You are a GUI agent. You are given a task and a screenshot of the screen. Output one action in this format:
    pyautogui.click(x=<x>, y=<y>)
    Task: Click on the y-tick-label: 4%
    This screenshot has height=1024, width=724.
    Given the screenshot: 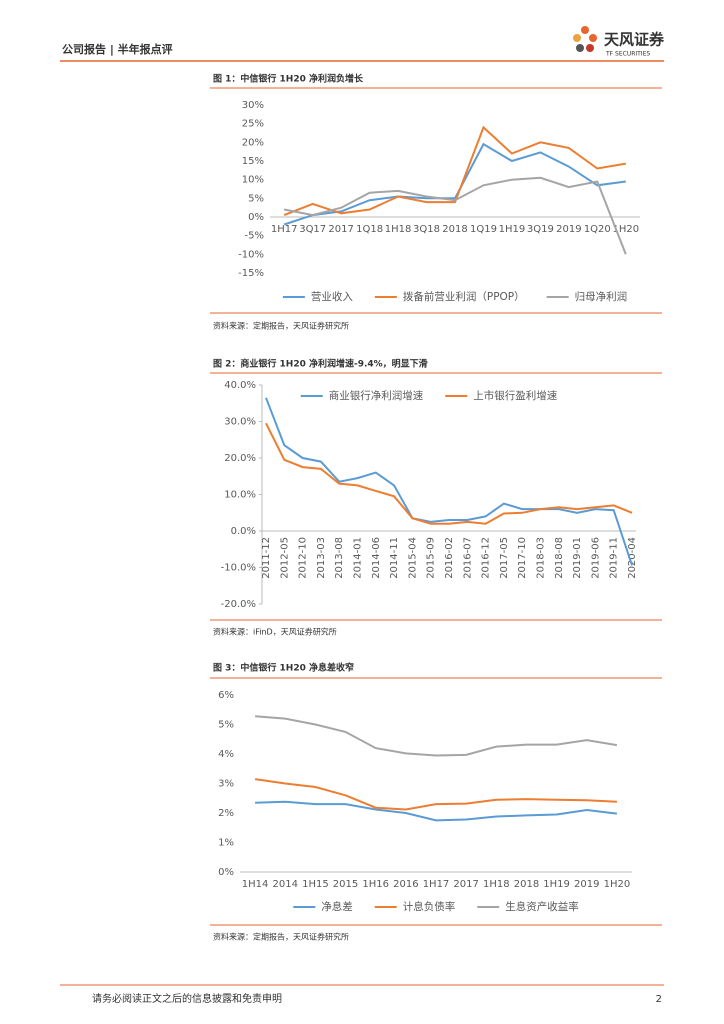 What is the action you would take?
    pyautogui.click(x=226, y=754)
    